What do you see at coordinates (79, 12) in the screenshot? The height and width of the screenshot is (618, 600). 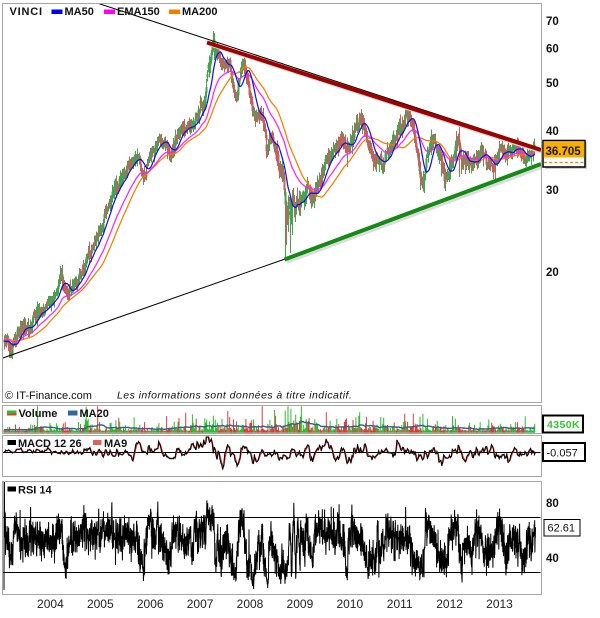 I see `svg-text: MA50` at bounding box center [79, 12].